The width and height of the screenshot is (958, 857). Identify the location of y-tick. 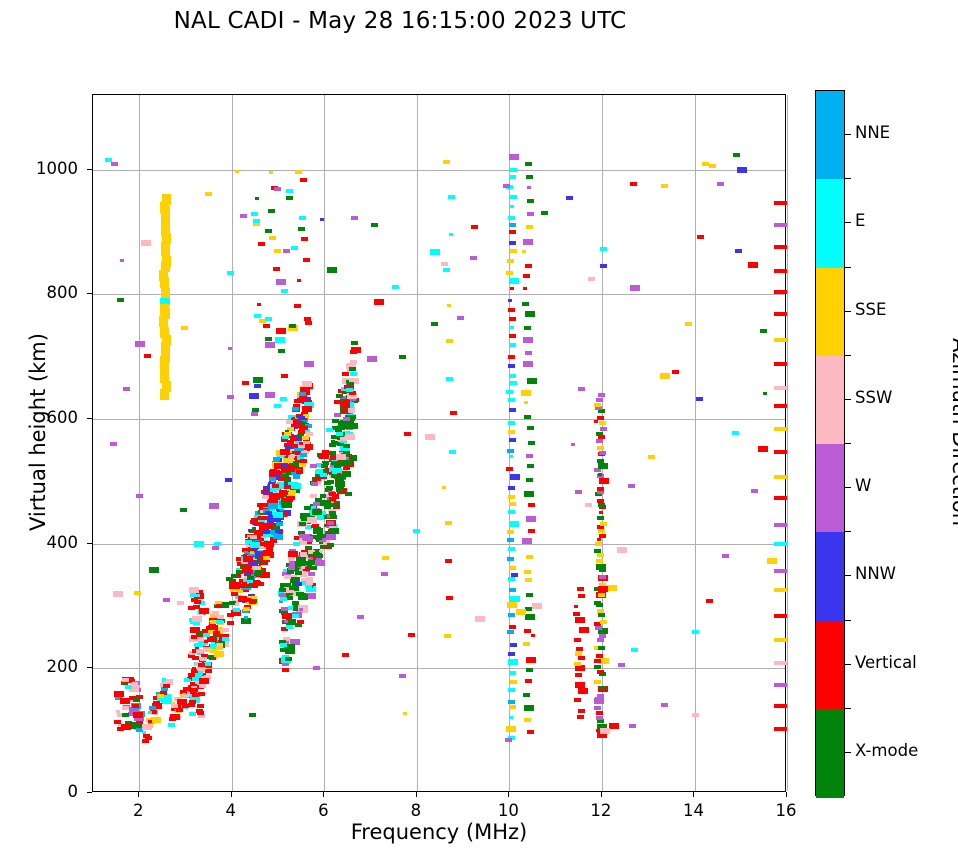
(89, 169).